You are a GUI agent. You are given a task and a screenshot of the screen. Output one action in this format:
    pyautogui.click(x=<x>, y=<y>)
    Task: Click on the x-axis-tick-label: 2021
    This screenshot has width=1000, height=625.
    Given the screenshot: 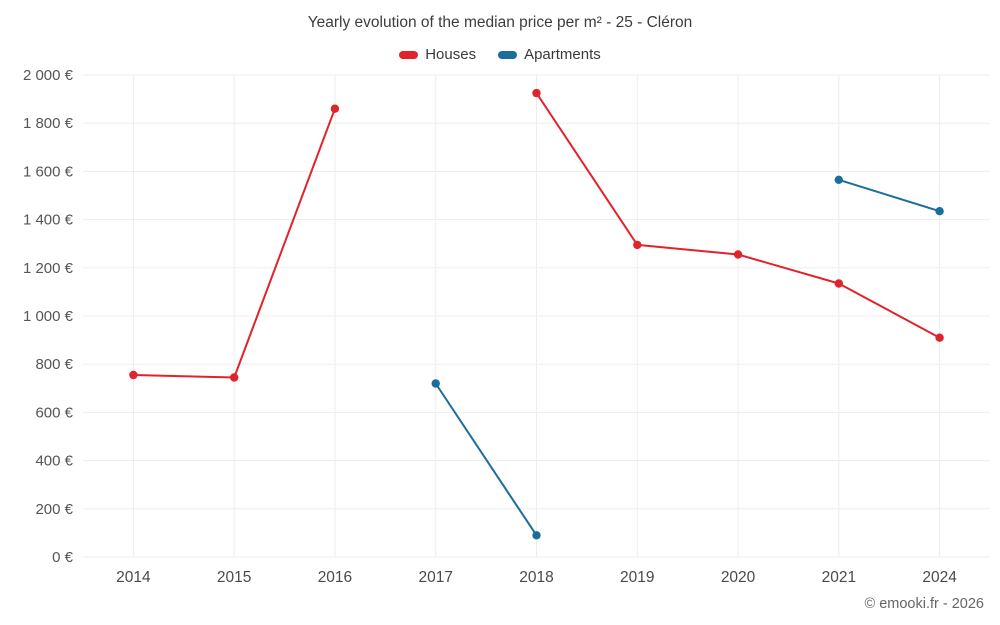 What is the action you would take?
    pyautogui.click(x=839, y=577)
    